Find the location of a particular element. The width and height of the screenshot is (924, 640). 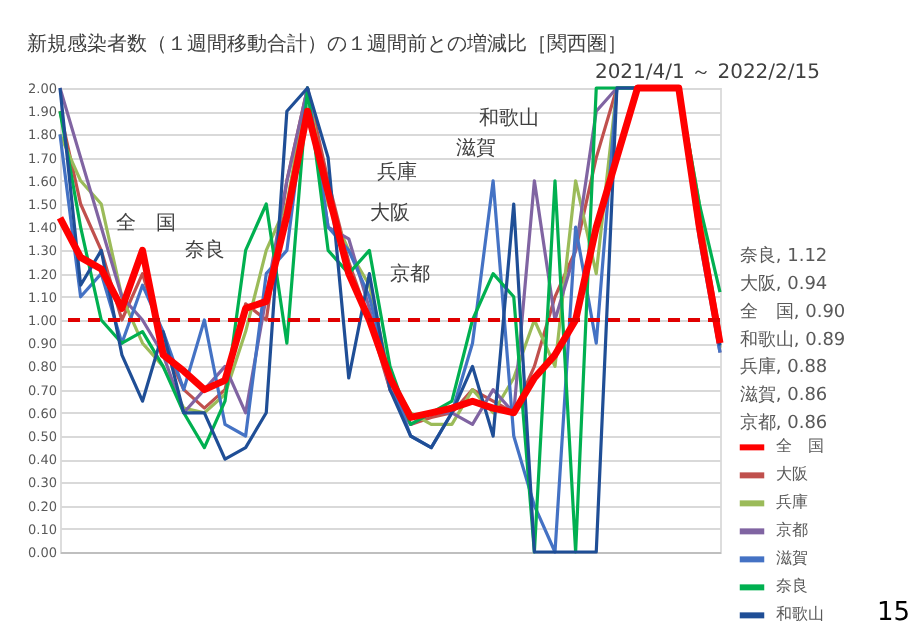

text: 京都, 0.86 is located at coordinates (783, 423).